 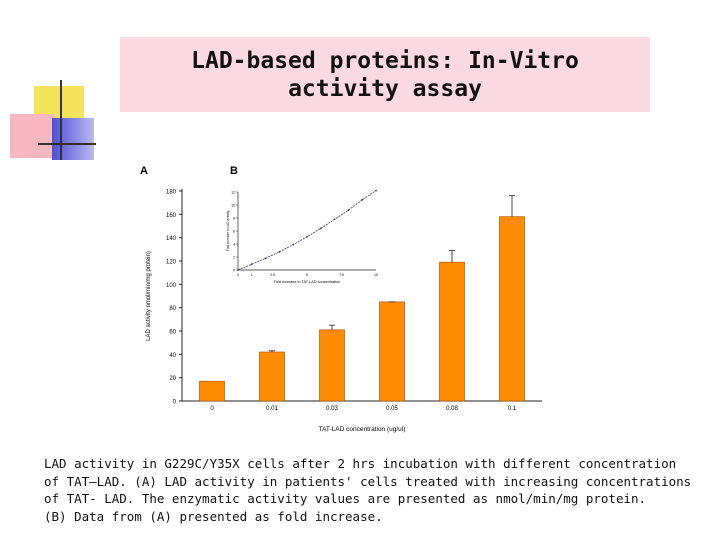 What do you see at coordinates (172, 356) in the screenshot?
I see `y-tick-label: 40` at bounding box center [172, 356].